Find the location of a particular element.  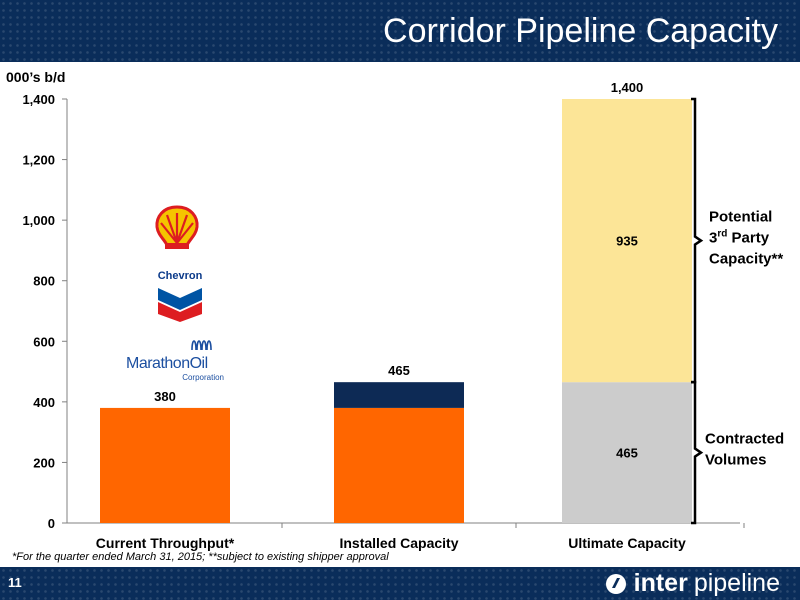

annotation-potential-line2: 3rd Party is located at coordinates (739, 238).